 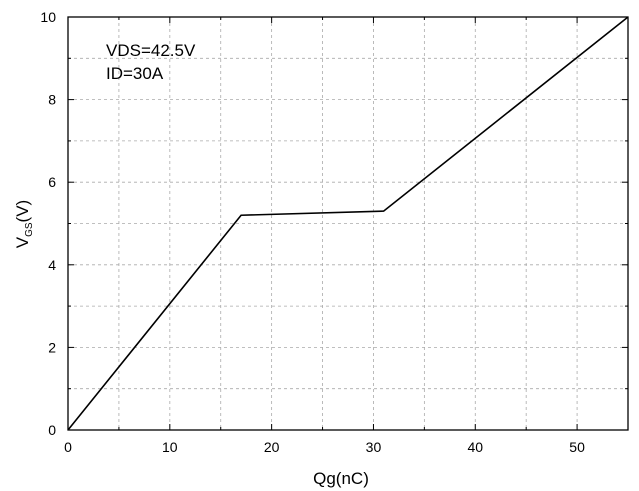 I want to click on y-tick-label: 0, so click(x=52, y=430).